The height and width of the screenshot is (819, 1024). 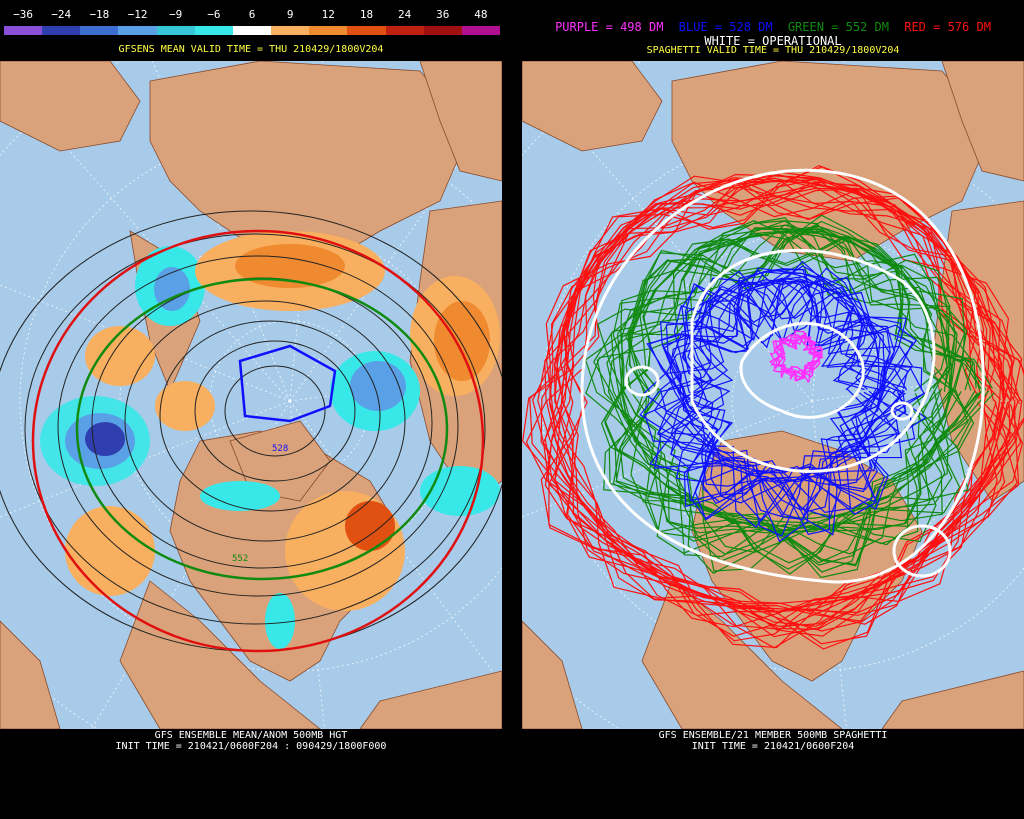 I want to click on panel-divider, so click(x=512, y=409).